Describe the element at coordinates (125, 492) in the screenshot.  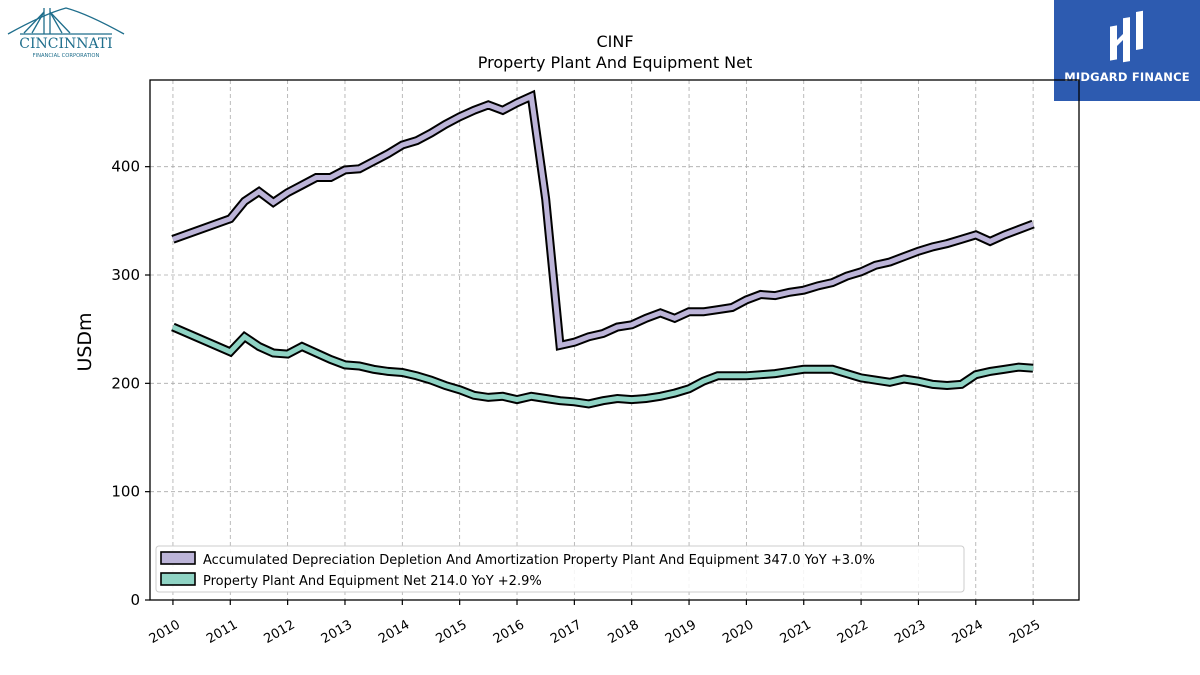
I see `y-tick-label: 100` at that location.